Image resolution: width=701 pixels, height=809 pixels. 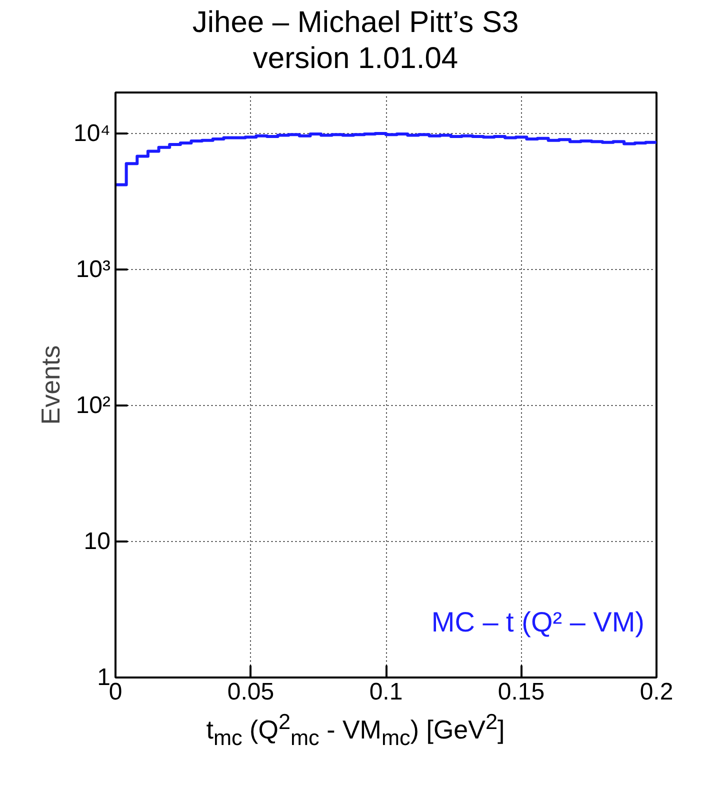 I want to click on y-tick-label: 10², so click(x=93, y=405).